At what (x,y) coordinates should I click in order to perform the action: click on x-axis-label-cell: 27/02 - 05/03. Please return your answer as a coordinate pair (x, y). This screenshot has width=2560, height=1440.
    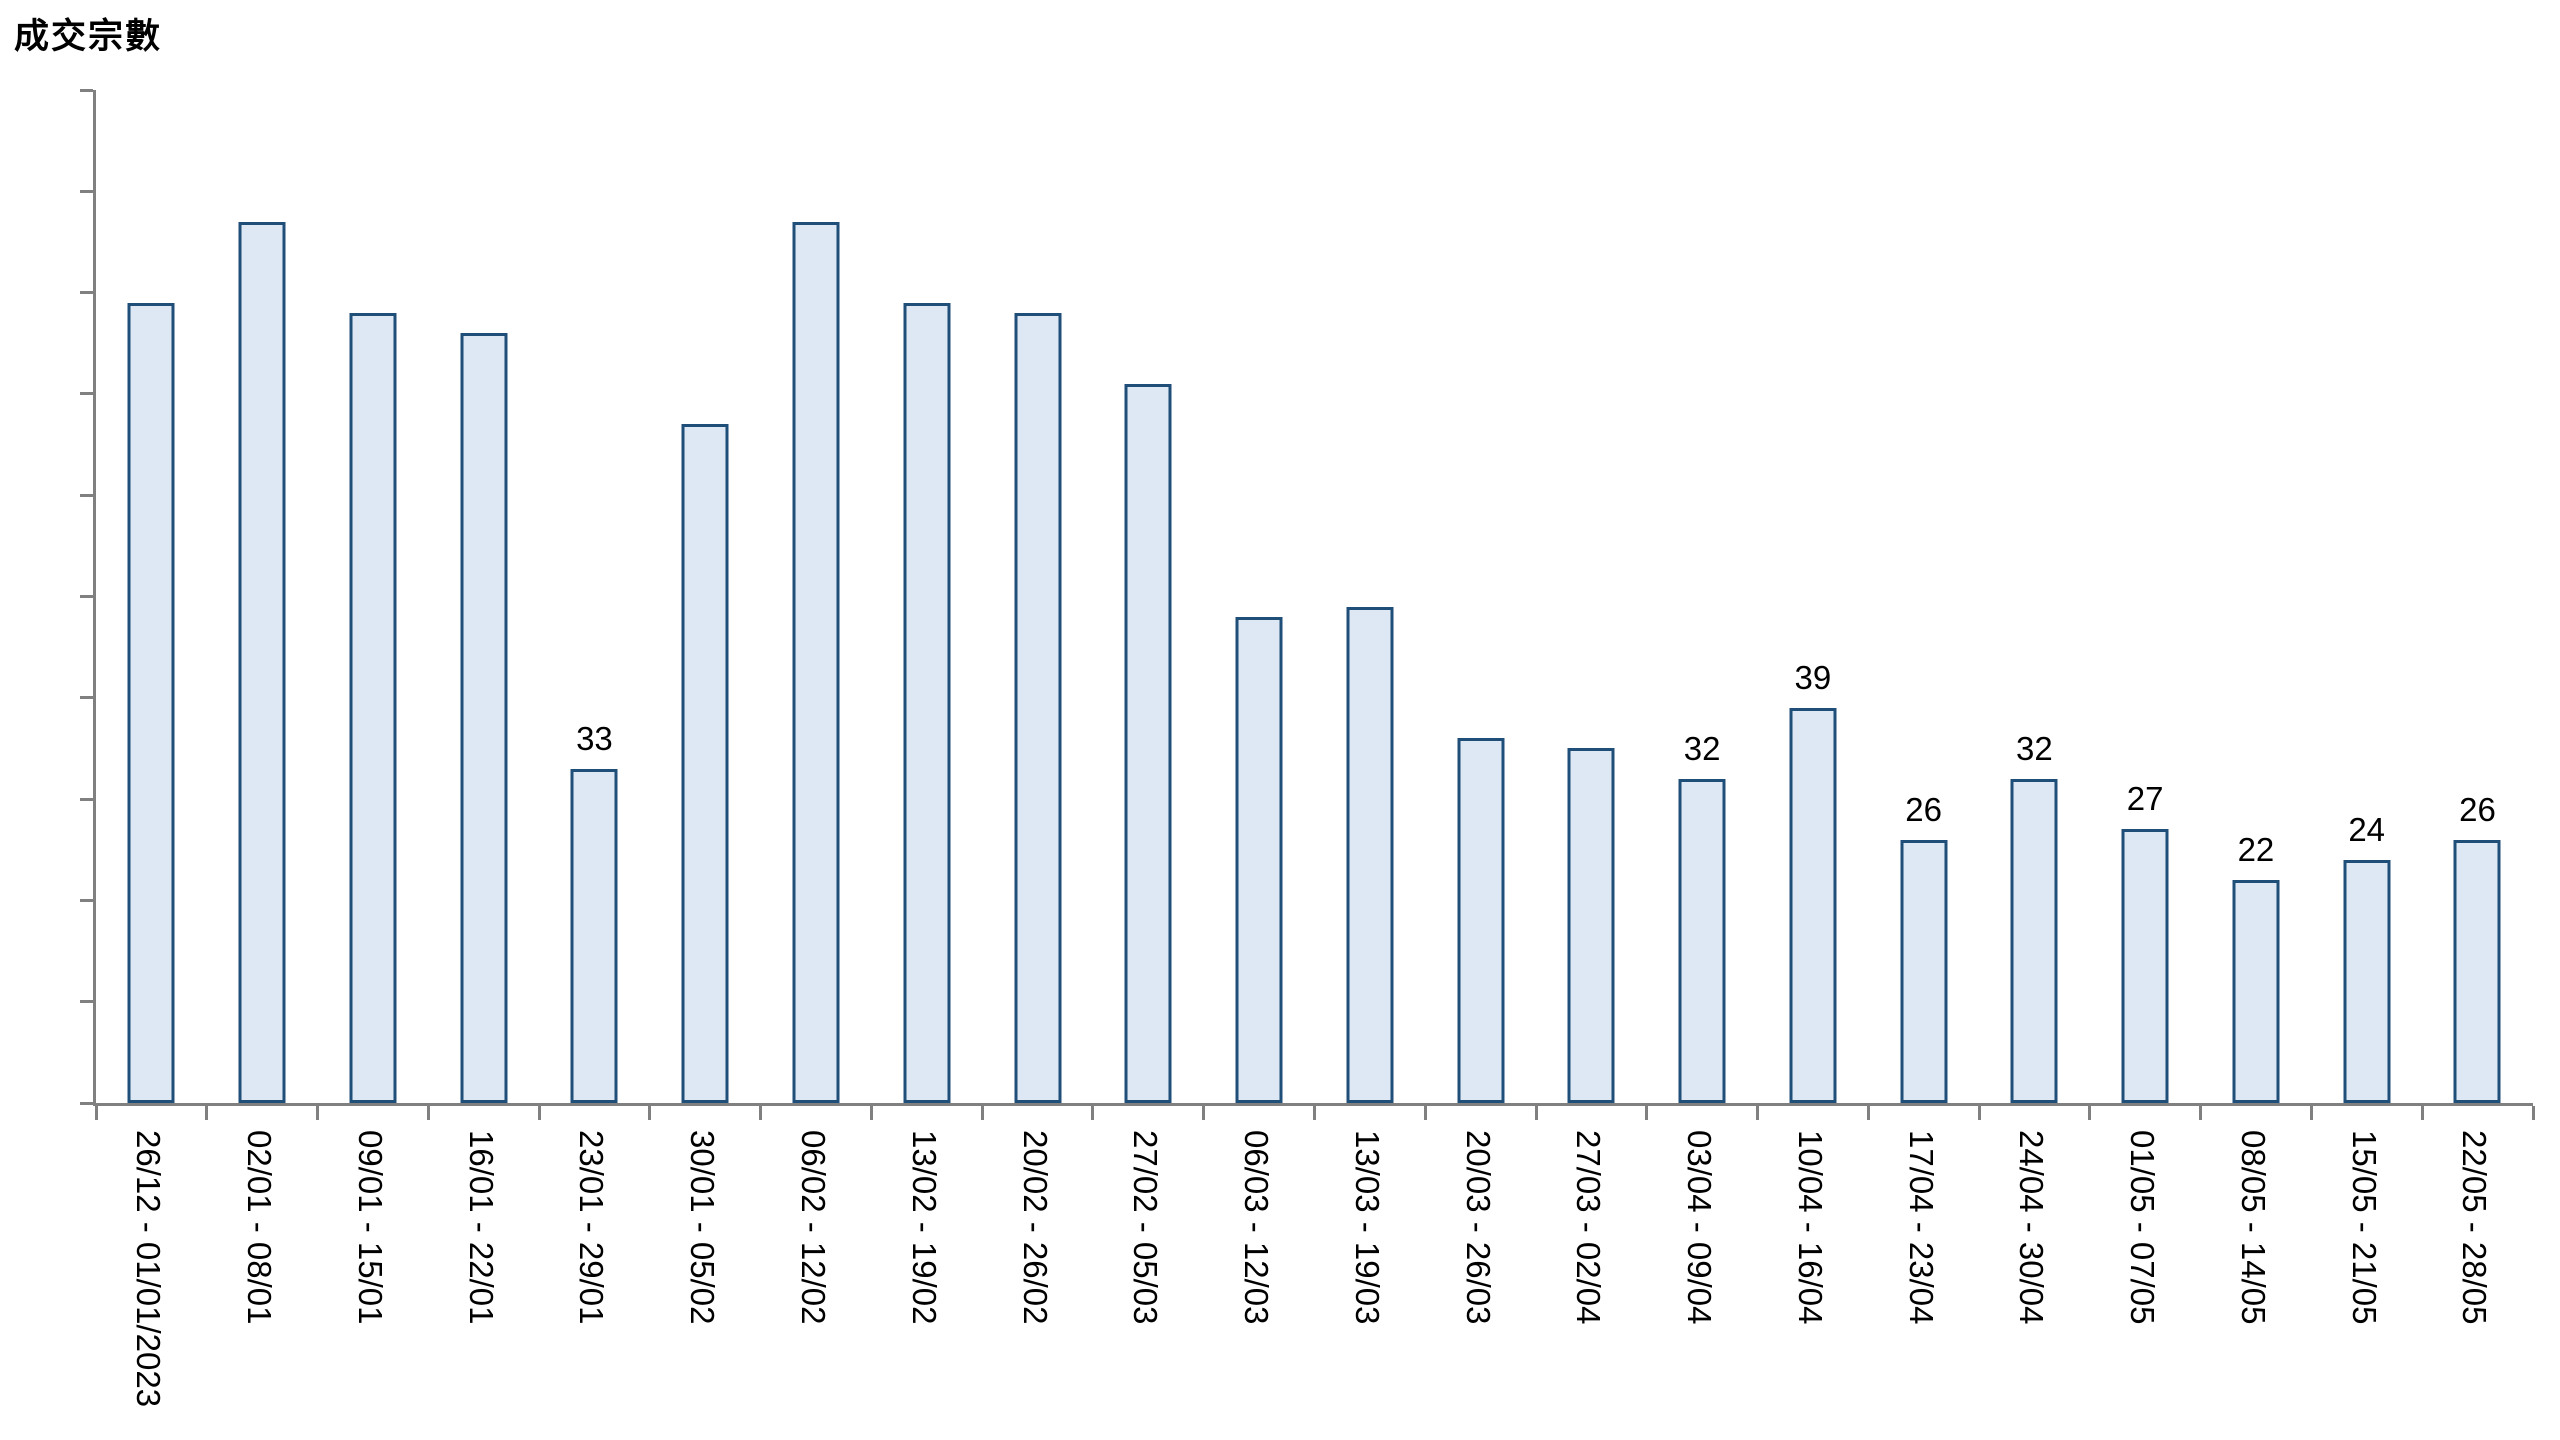
    Looking at the image, I should click on (1145, 1273).